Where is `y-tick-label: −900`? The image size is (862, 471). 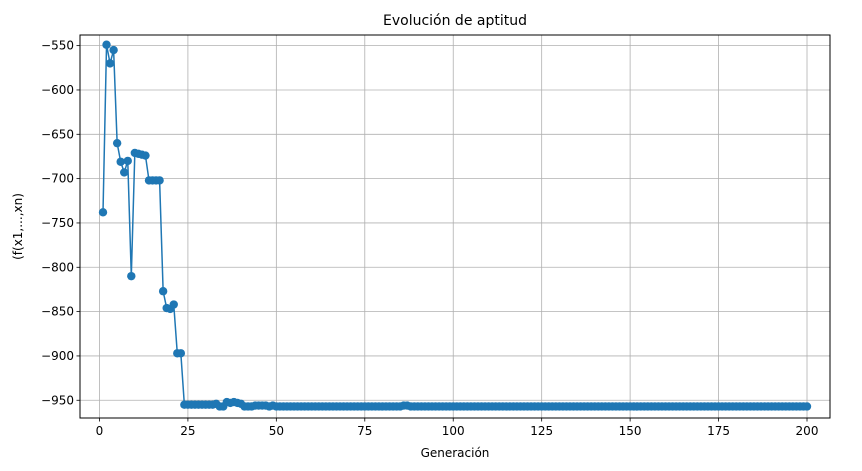
y-tick-label: −900 is located at coordinates (57, 356).